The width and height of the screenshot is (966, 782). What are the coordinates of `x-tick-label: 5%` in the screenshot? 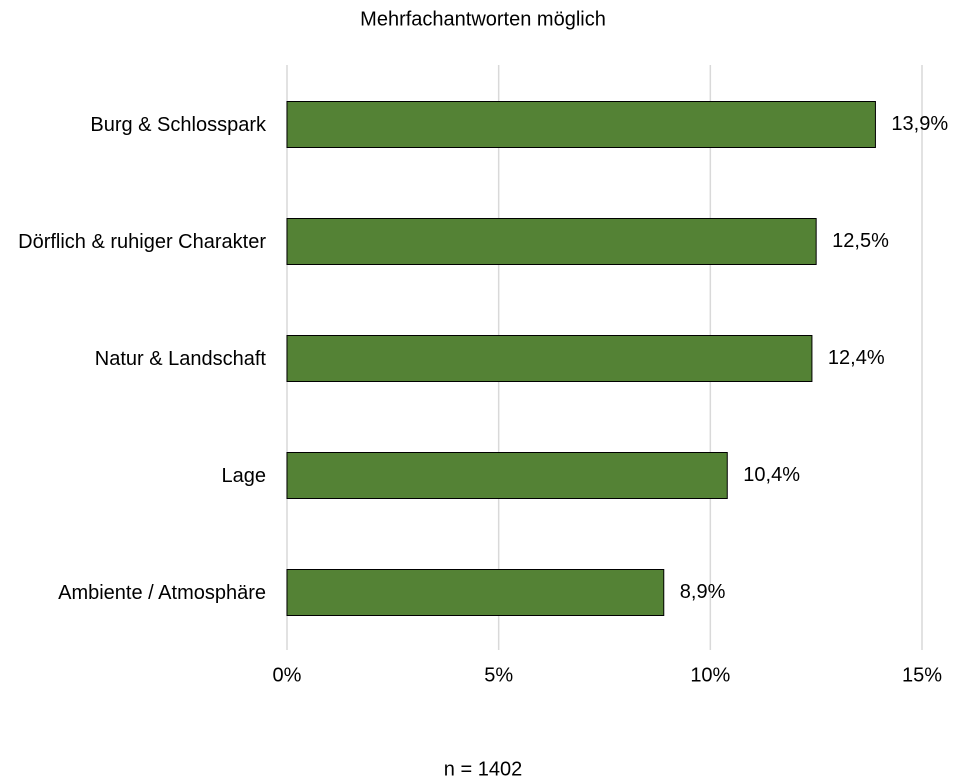 It's located at (498, 675).